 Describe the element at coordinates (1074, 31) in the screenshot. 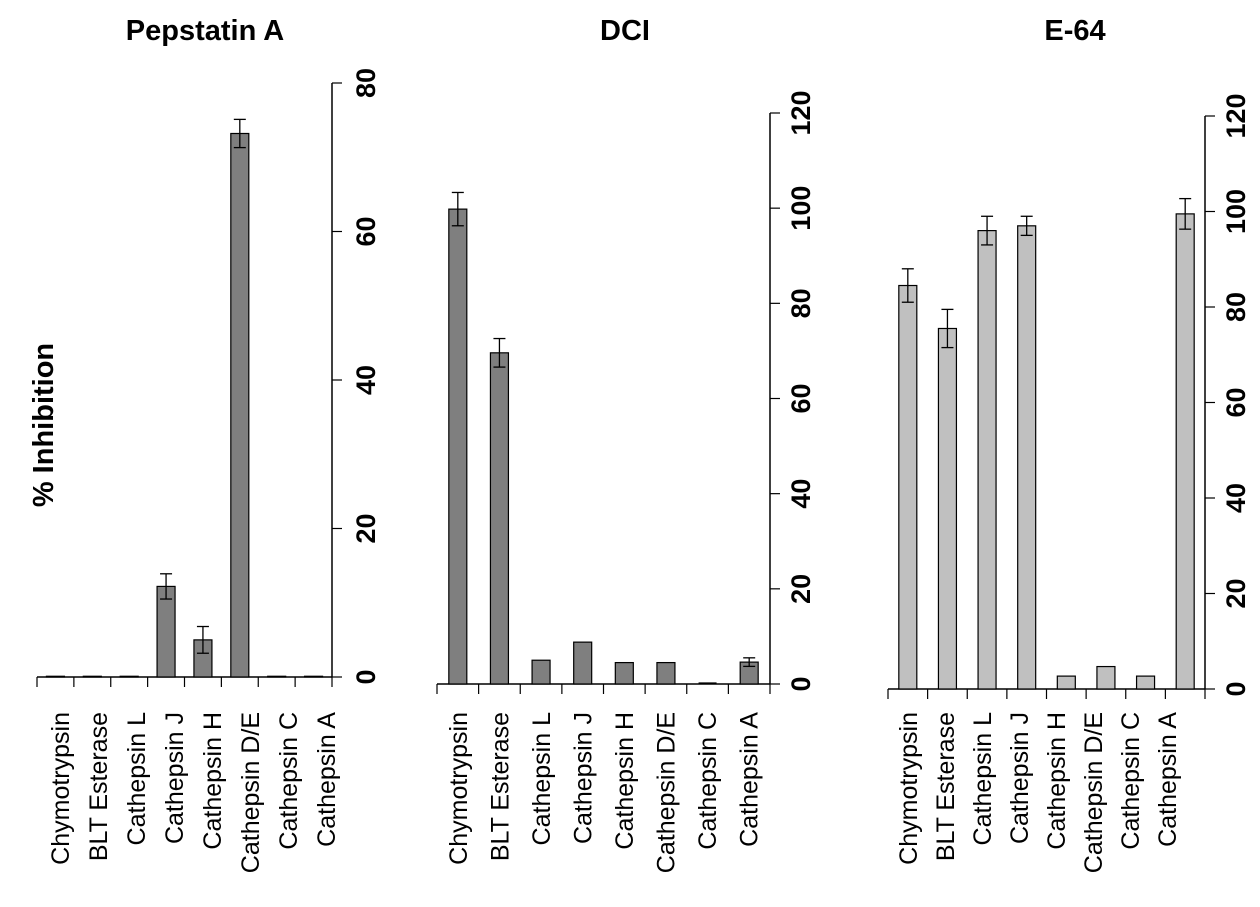

I see `chart-title: E-64` at that location.